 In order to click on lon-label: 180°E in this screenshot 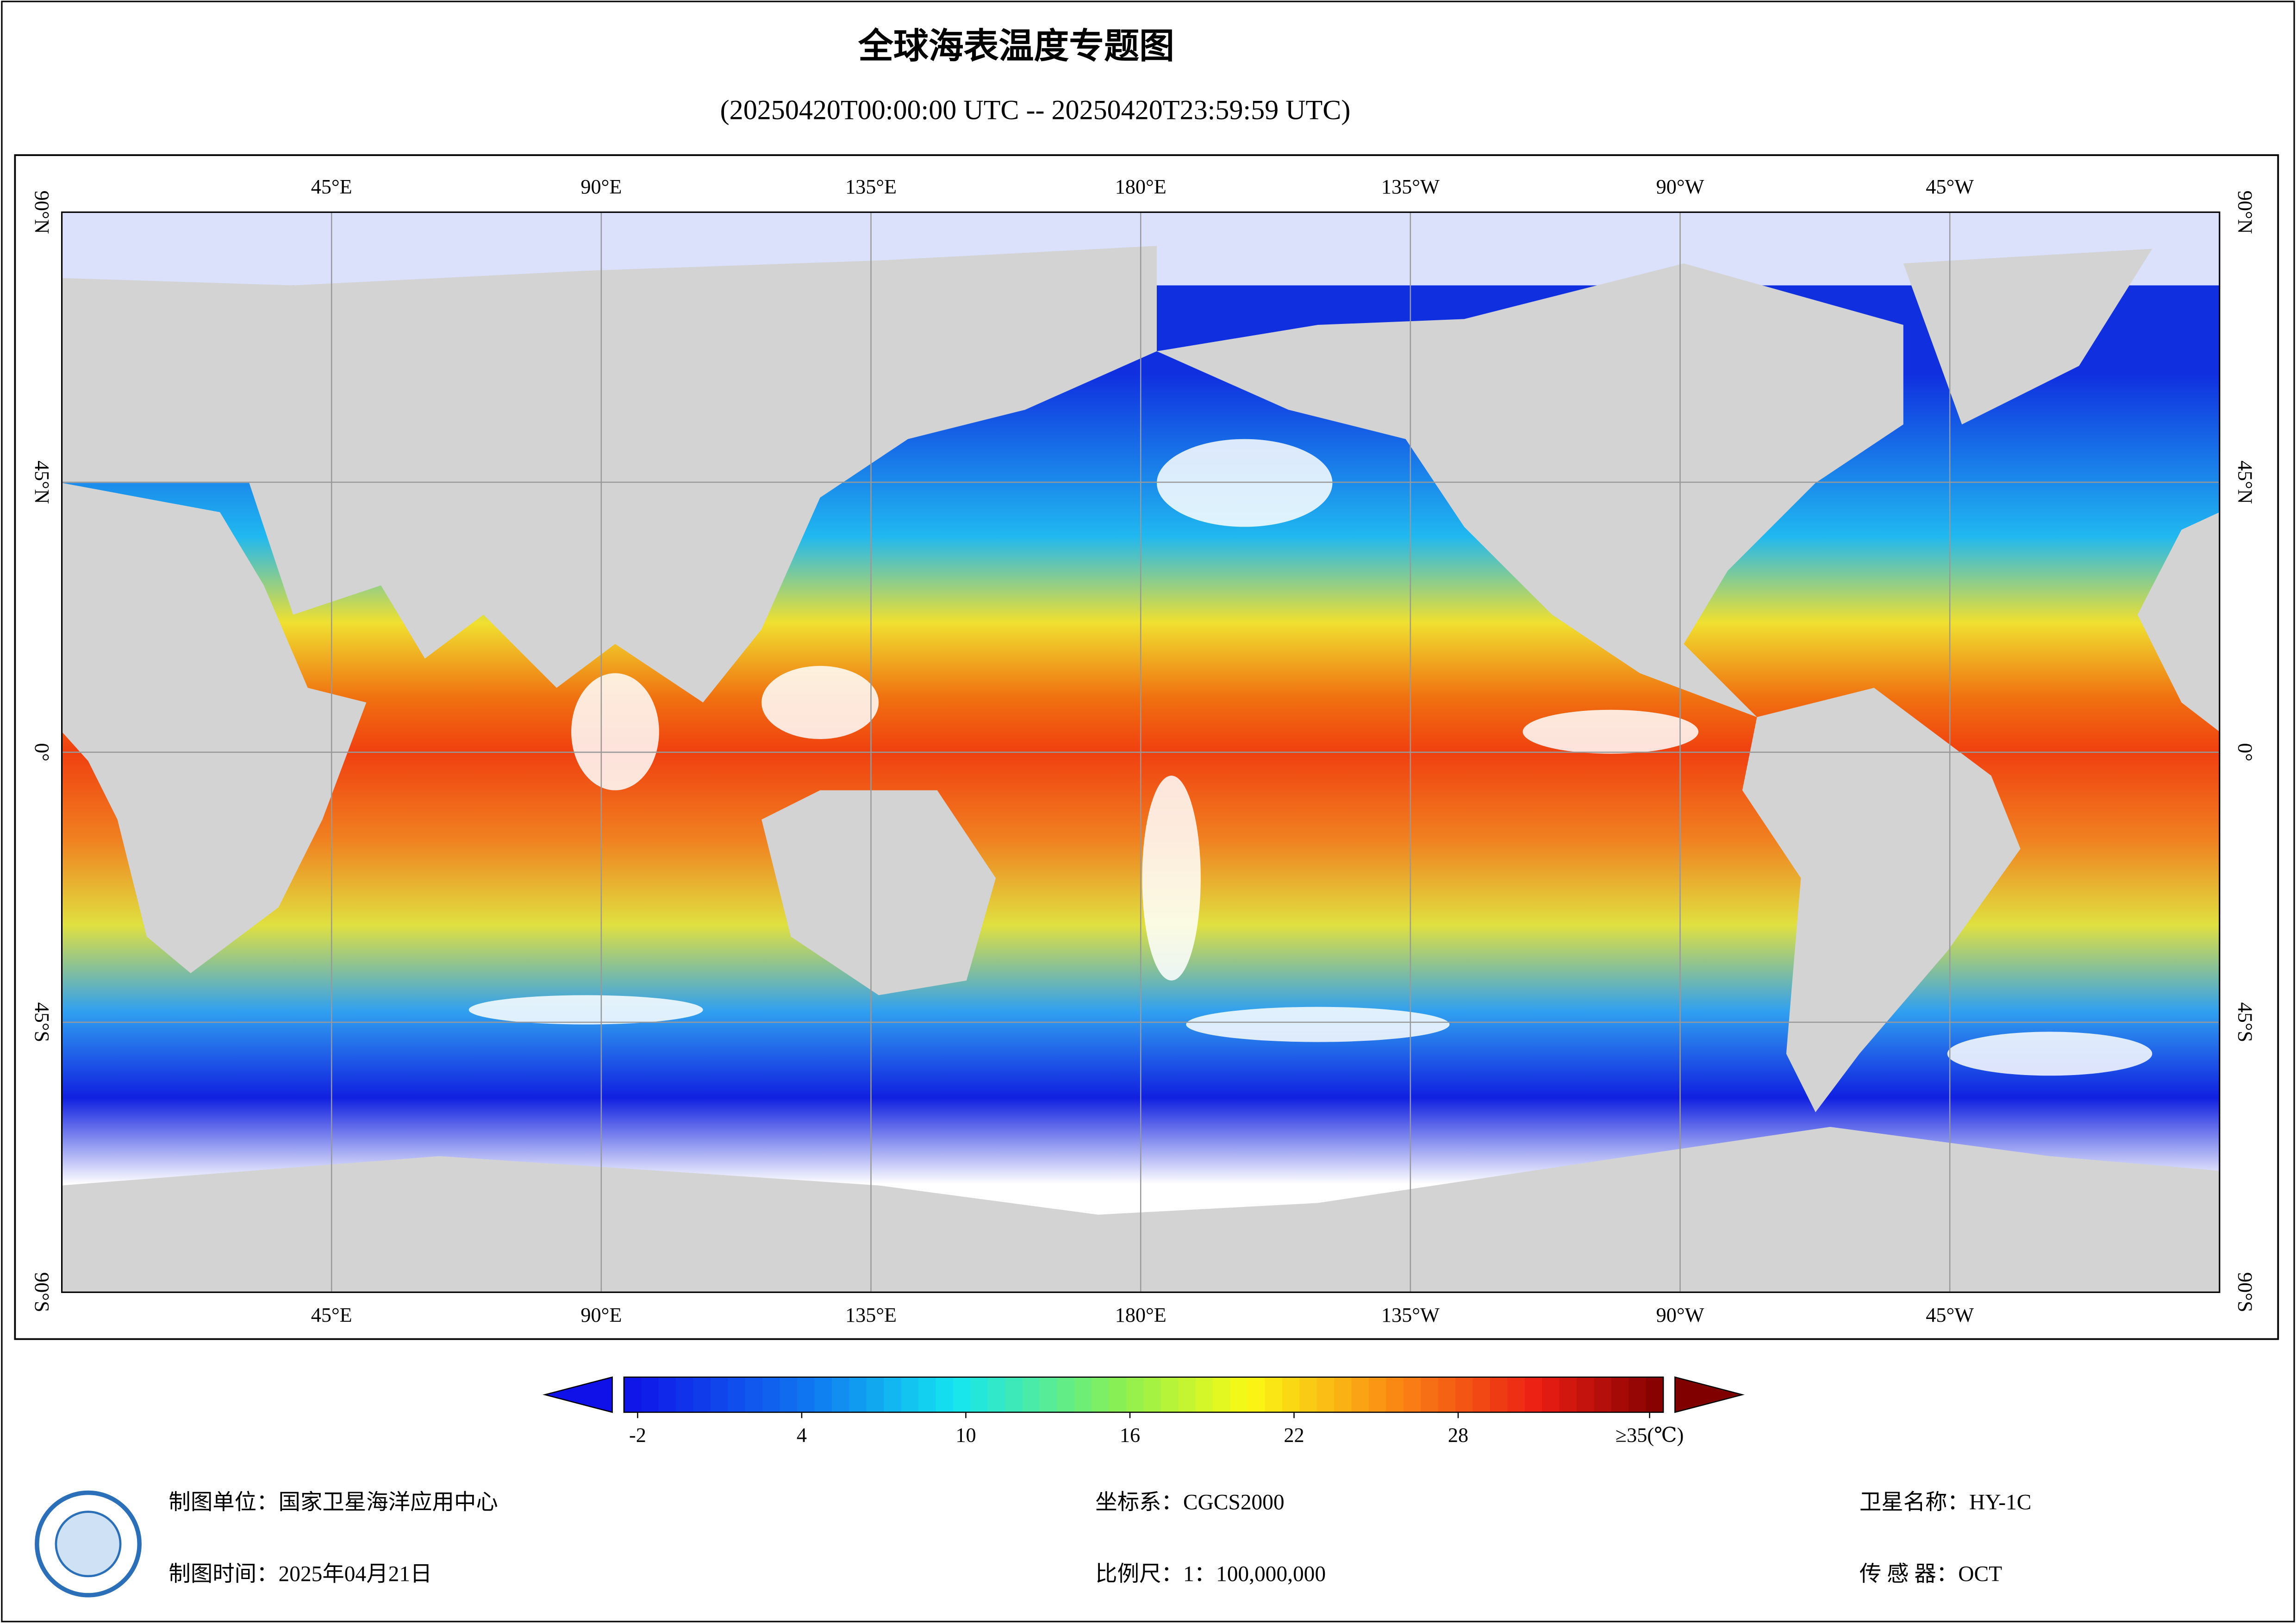, I will do `click(1141, 1315)`.